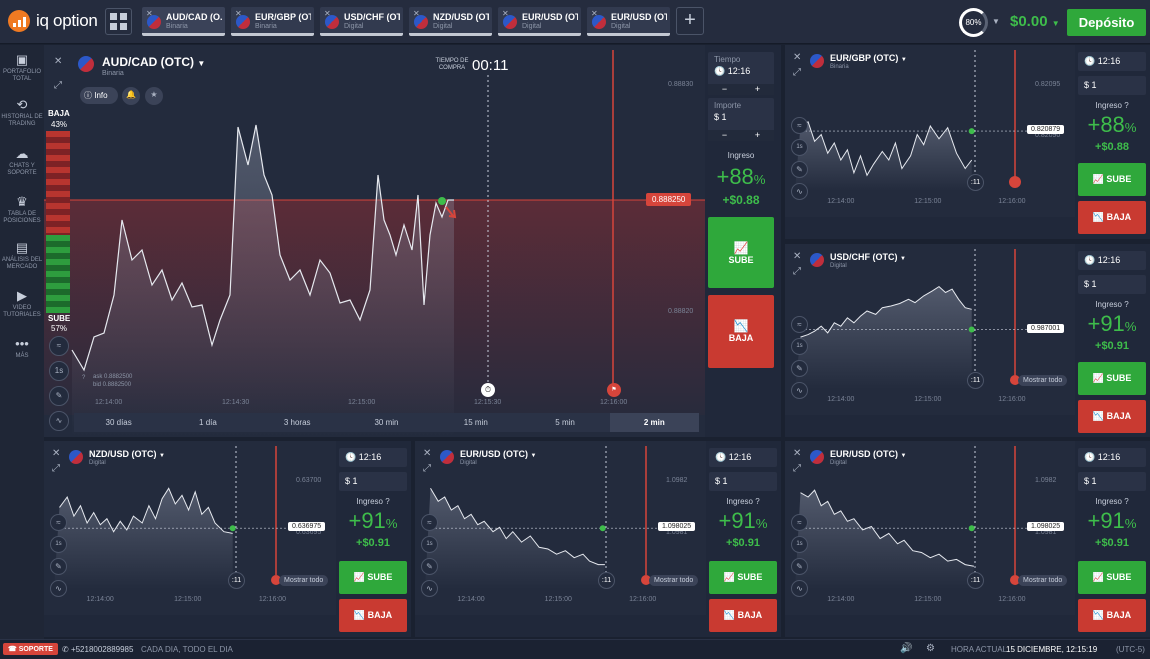 This screenshot has width=1150, height=659. I want to click on timeframe-option: 1 día, so click(208, 422).